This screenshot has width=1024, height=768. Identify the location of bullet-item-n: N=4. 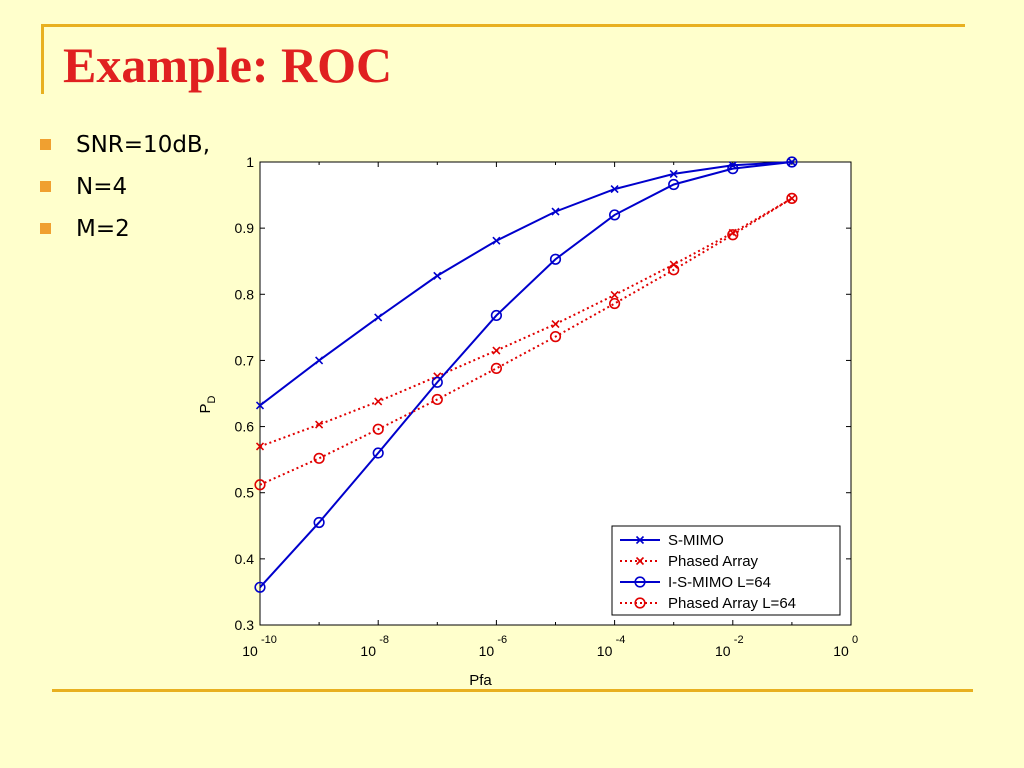
(125, 188).